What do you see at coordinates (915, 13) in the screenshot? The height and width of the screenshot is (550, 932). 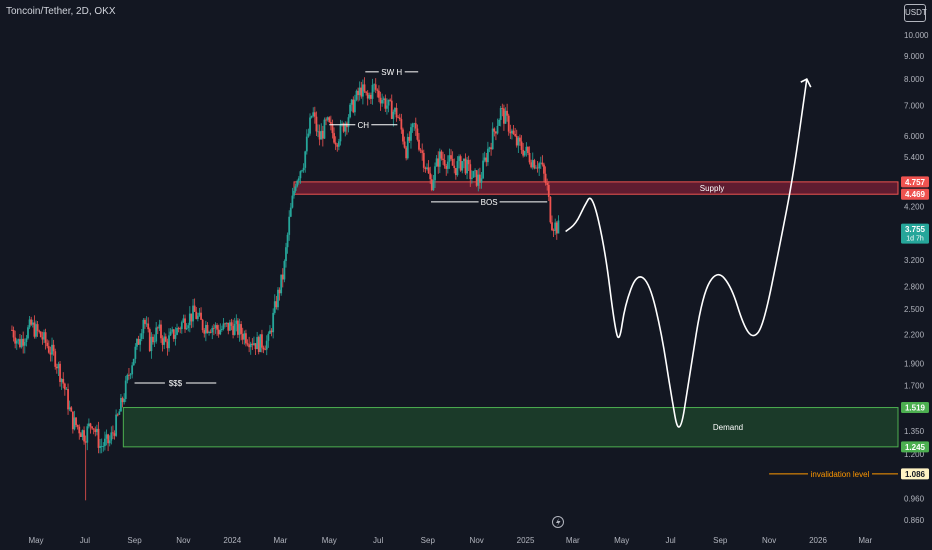 I see `currency-button: USDT` at bounding box center [915, 13].